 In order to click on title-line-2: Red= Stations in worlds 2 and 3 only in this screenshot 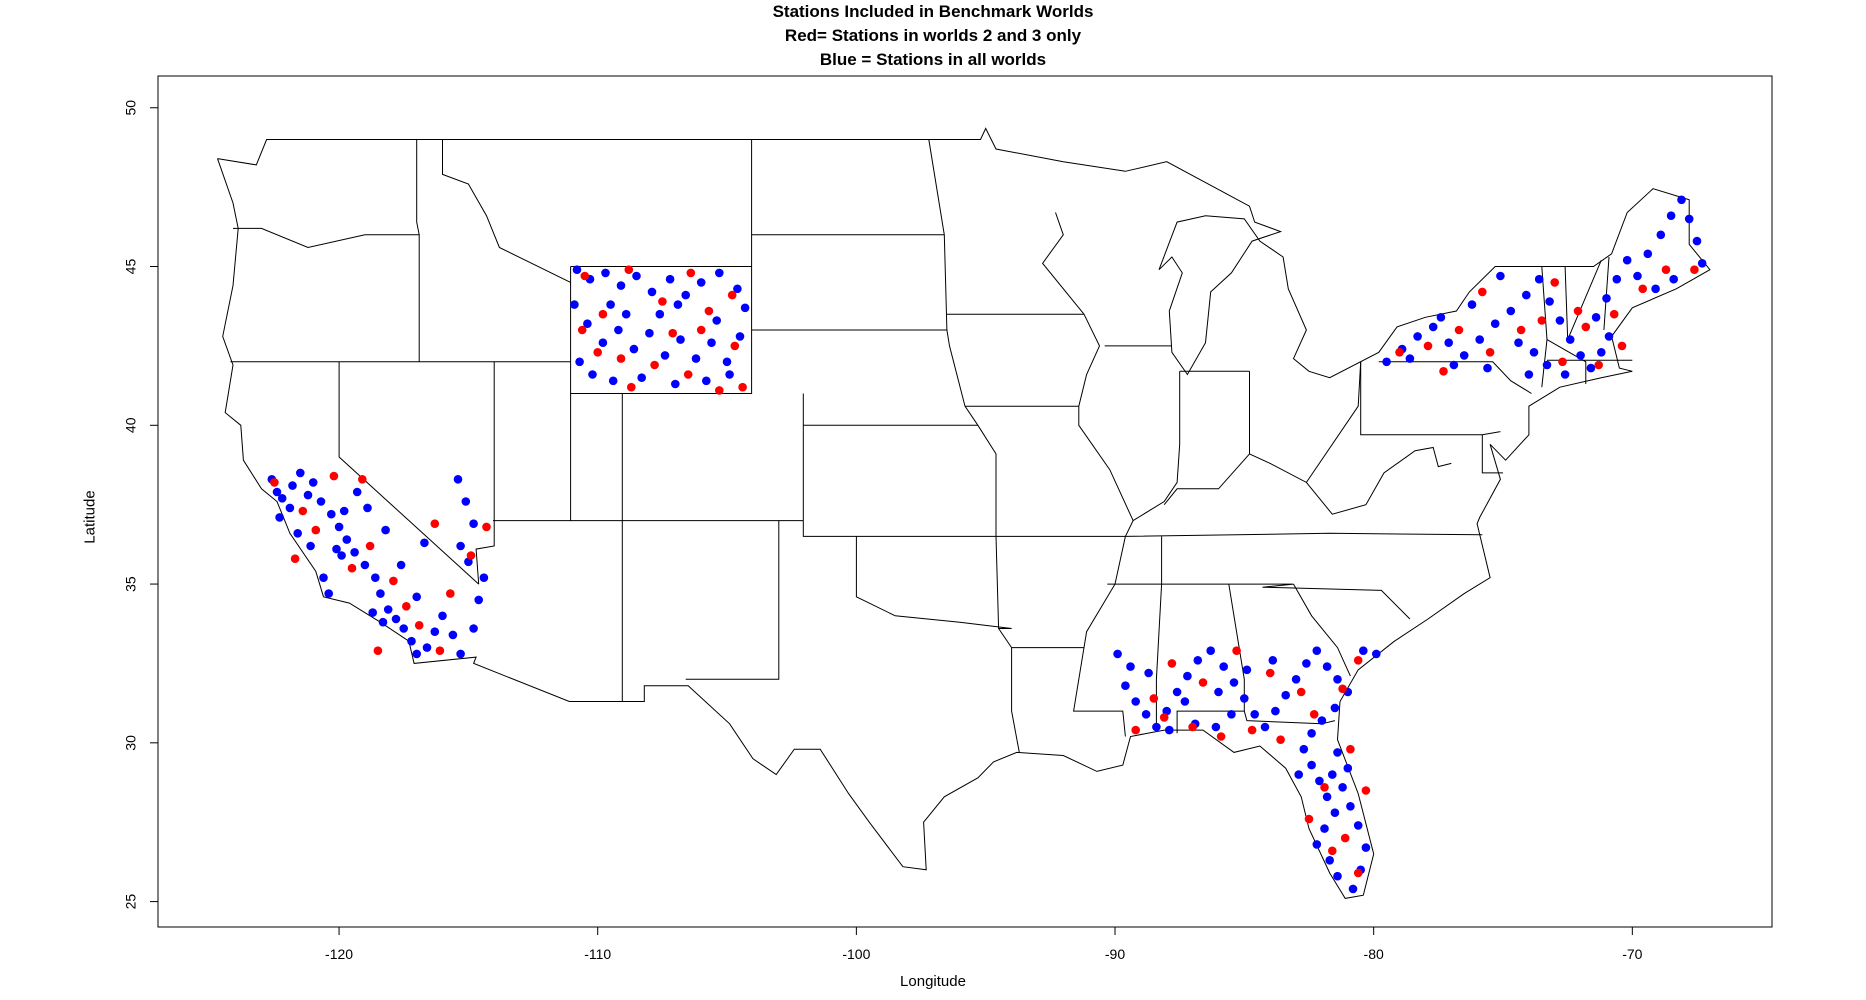, I will do `click(933, 35)`.